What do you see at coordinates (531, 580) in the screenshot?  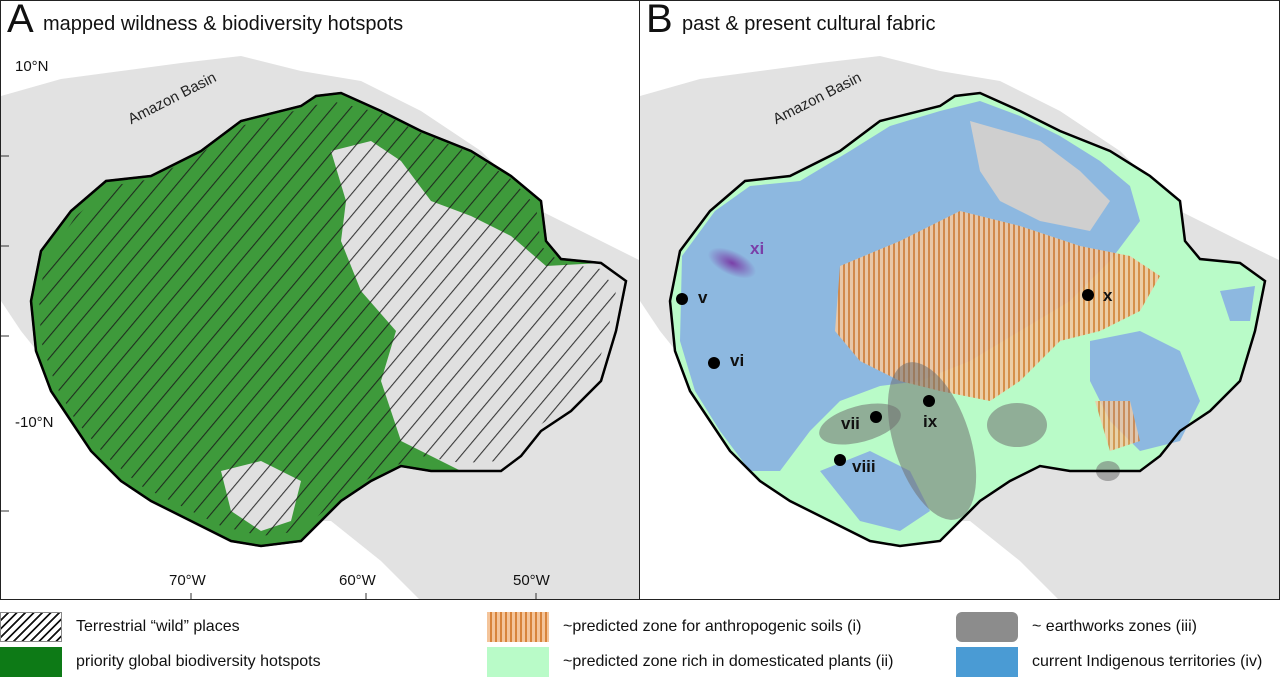 I see `lon-label-50w: 50°W` at bounding box center [531, 580].